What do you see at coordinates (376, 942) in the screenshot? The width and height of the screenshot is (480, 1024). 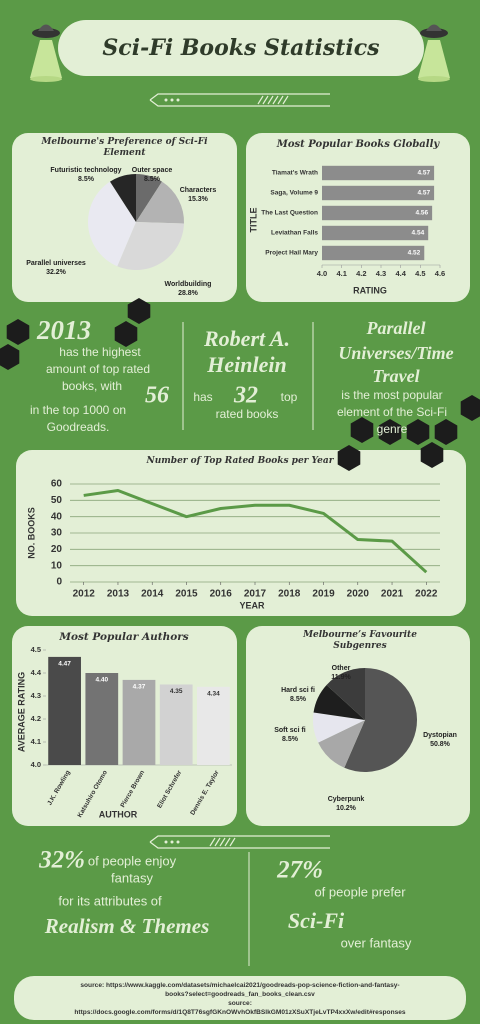 I see `fact-text: over fantasy` at bounding box center [376, 942].